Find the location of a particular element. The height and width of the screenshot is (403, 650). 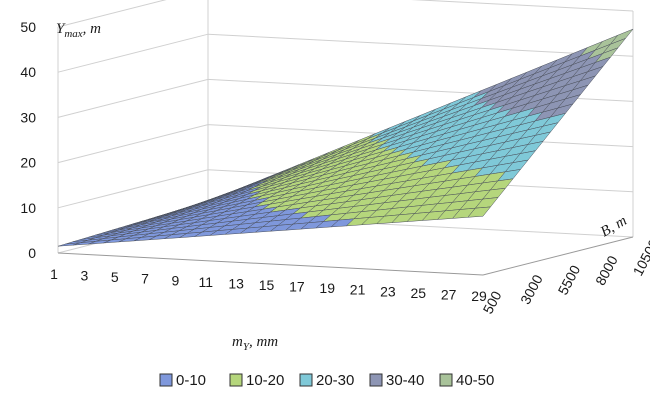

gridline is located at coordinates (345, 14).